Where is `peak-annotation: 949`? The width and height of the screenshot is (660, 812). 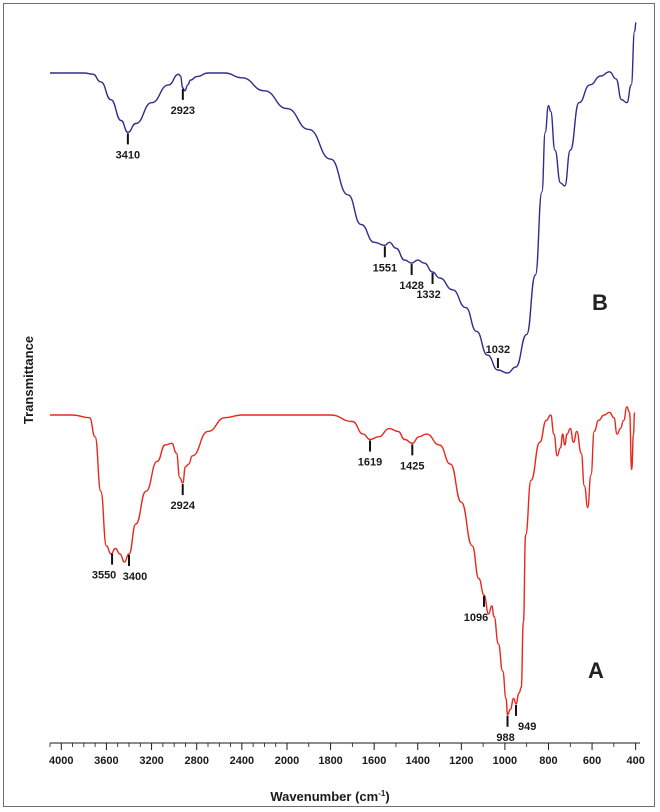
peak-annotation: 949 is located at coordinates (525, 718).